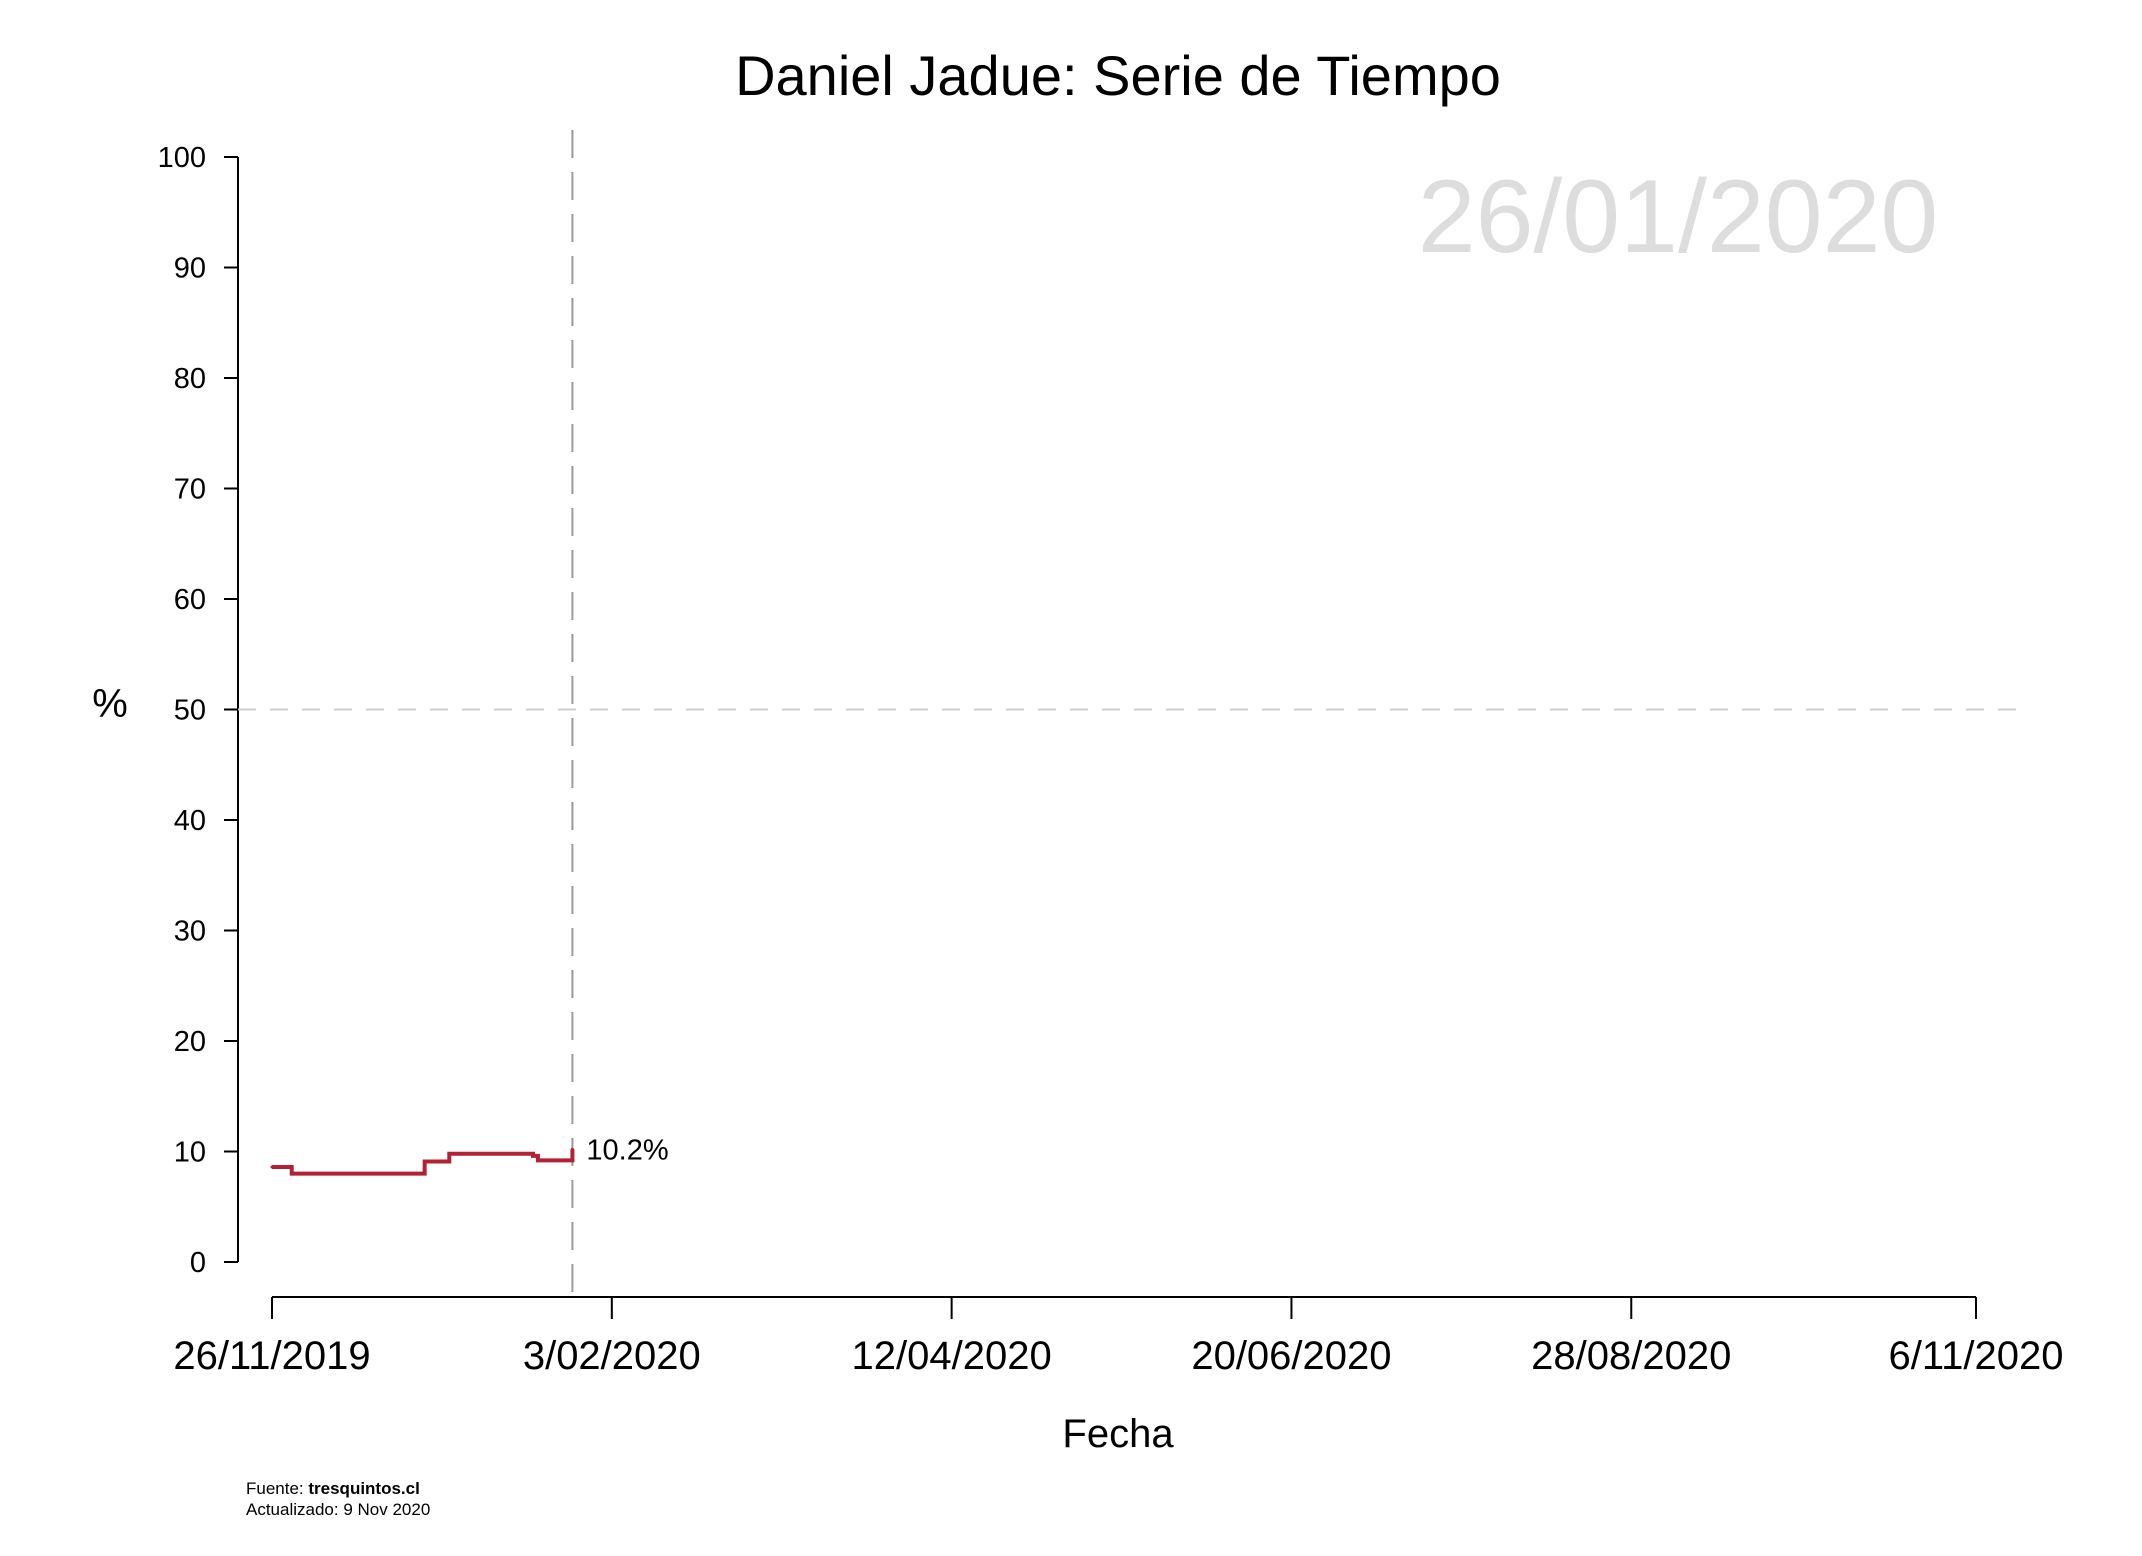 The height and width of the screenshot is (1556, 2142). I want to click on x-axis-label: Fecha, so click(1118, 1434).